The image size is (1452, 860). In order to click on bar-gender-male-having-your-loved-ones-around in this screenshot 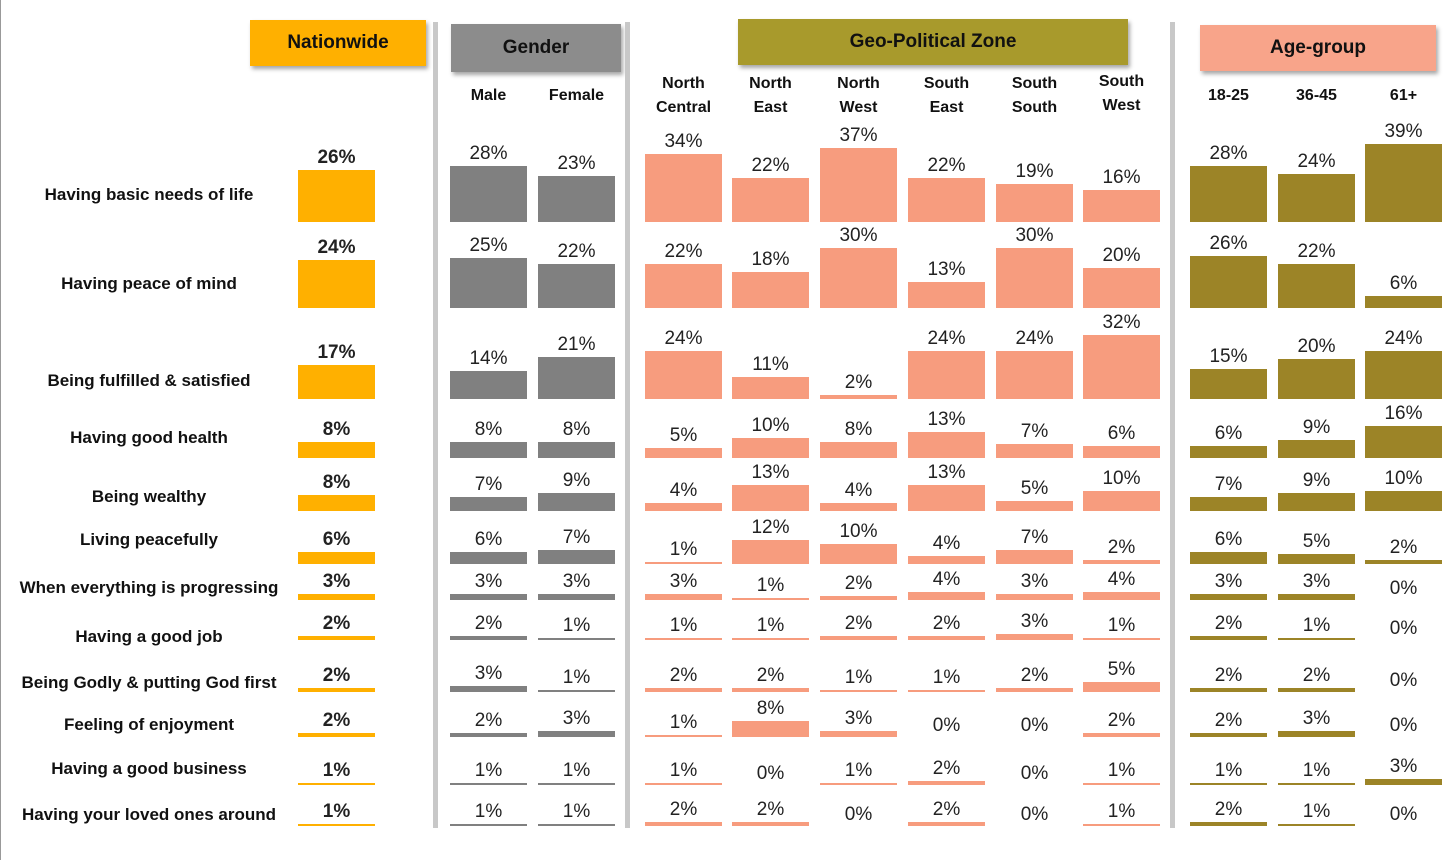, I will do `click(488, 825)`.